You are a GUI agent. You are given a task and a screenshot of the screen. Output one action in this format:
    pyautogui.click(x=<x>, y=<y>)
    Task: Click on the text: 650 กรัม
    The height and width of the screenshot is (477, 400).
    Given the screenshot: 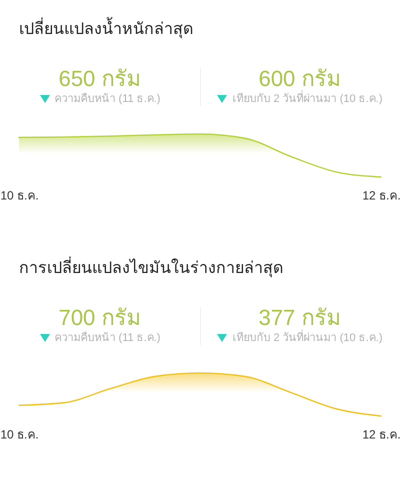 What is the action you would take?
    pyautogui.click(x=100, y=79)
    